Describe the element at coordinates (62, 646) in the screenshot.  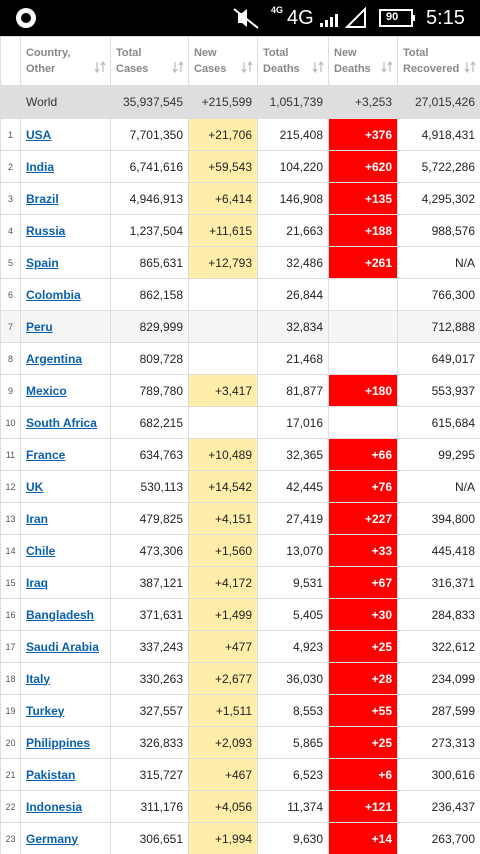
I see `country-link: Saudi Arabia` at that location.